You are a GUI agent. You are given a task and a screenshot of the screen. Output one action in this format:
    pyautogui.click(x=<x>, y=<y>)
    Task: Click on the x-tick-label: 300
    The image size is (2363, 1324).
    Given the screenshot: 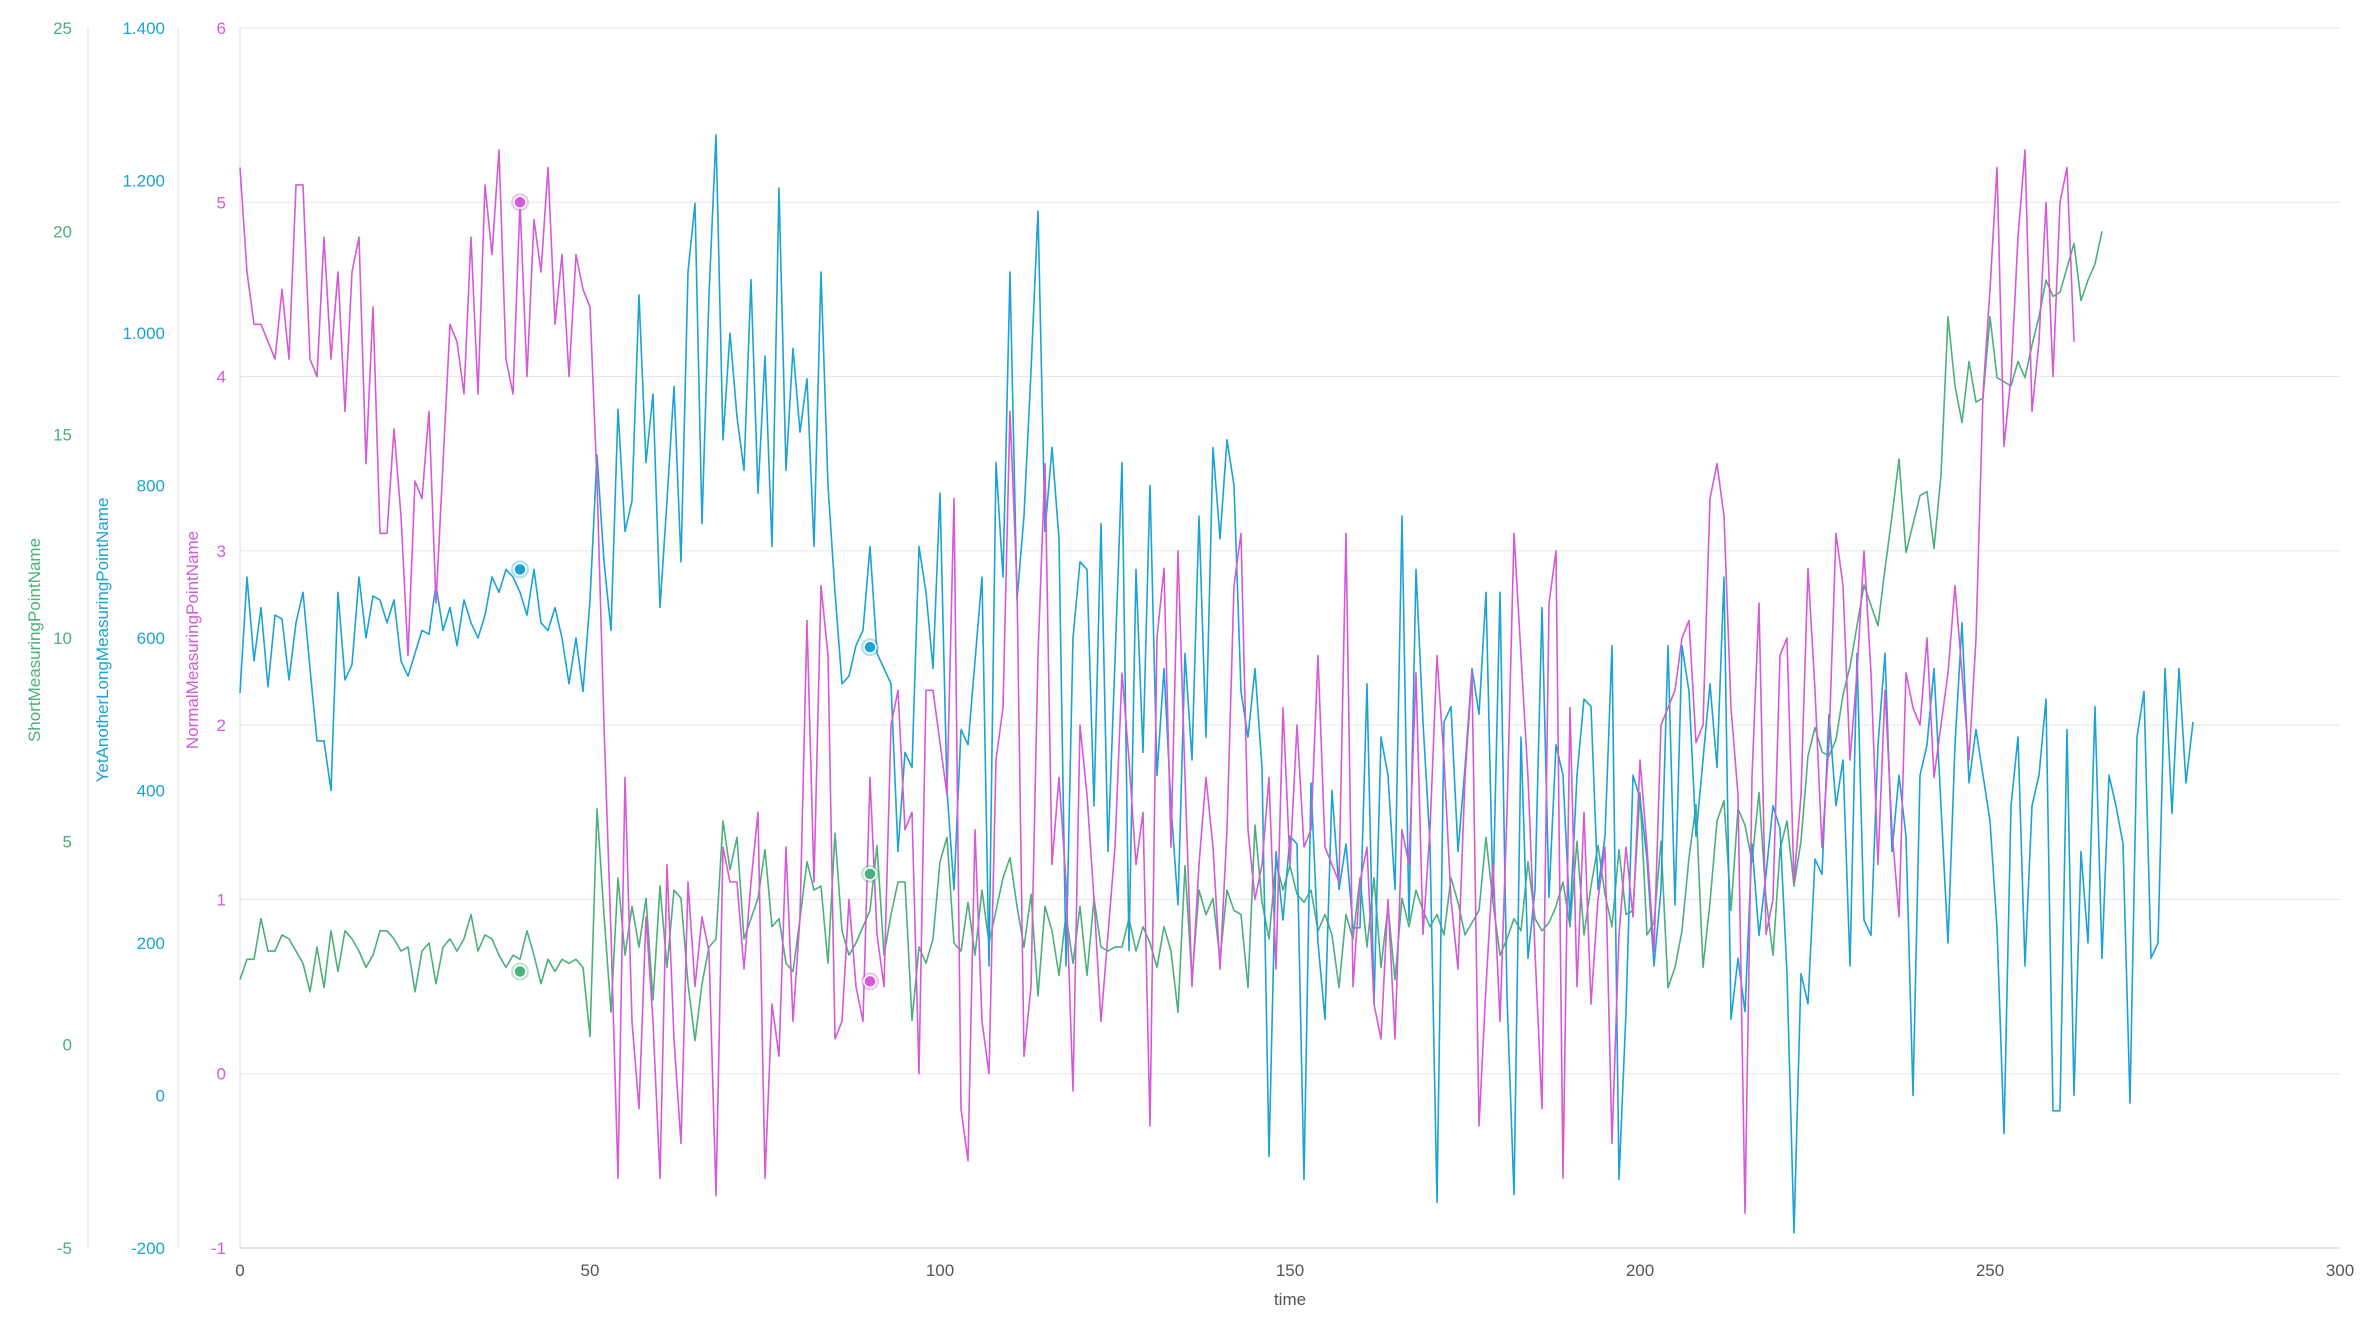 What is the action you would take?
    pyautogui.click(x=2340, y=1270)
    